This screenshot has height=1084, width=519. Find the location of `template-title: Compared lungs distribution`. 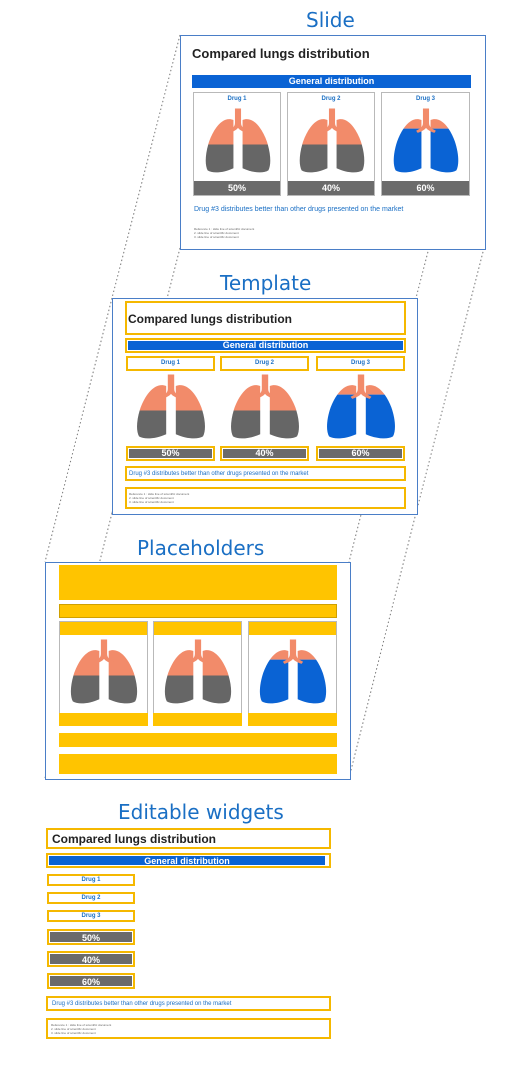

template-title: Compared lungs distribution is located at coordinates (210, 319).